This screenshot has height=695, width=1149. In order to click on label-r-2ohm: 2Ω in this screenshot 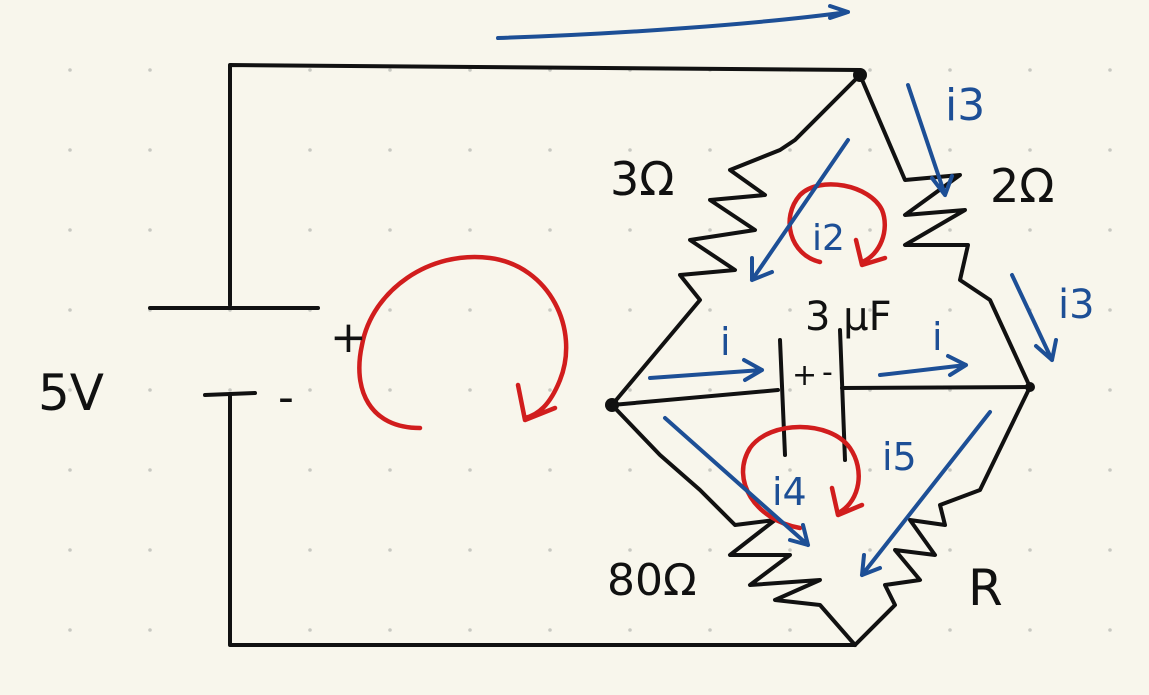, I will do `click(1022, 186)`.